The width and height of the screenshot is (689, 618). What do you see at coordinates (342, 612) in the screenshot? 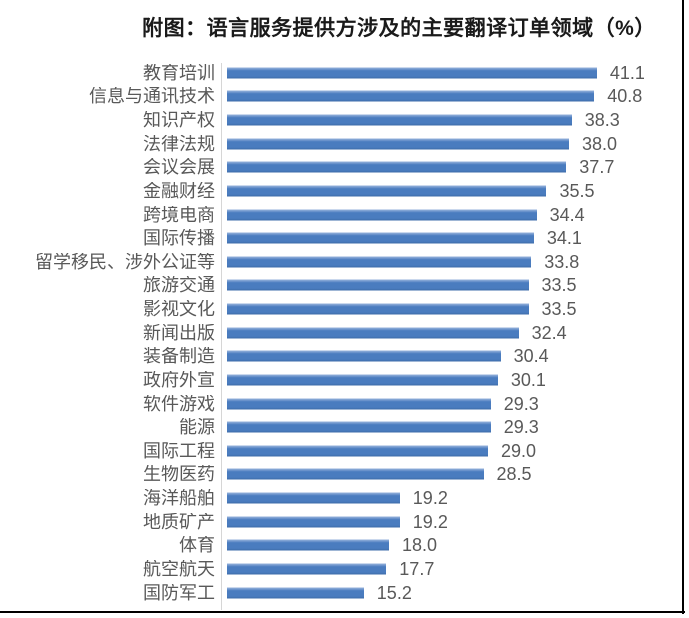
I see `table-cell-border-bottom` at bounding box center [342, 612].